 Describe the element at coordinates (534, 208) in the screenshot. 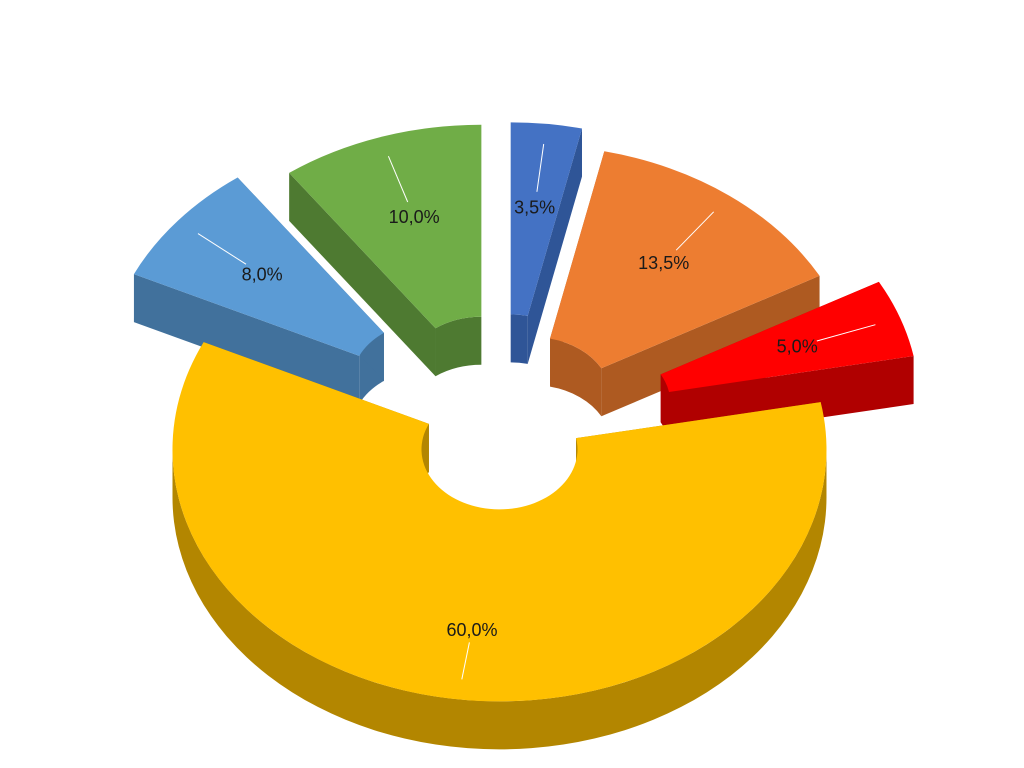

I see `slice-label-0: 3,5%` at that location.